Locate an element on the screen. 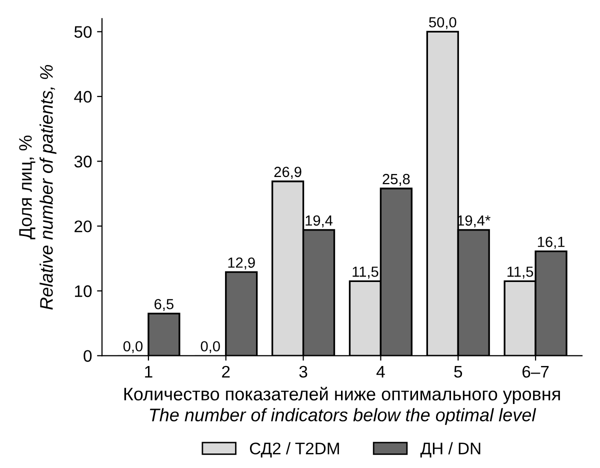 Image resolution: width=600 pixels, height=468 pixels. y-tick-label: 10 is located at coordinates (83, 291).